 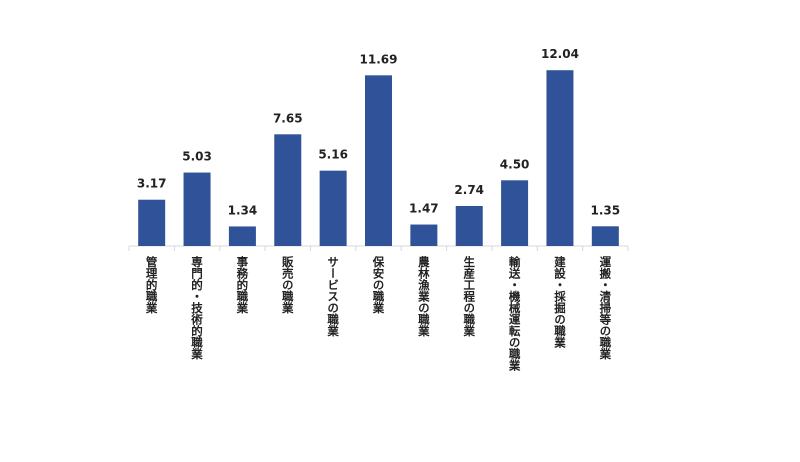 I want to click on x-tick-label: 建設・採掘の職業, so click(x=560, y=302).